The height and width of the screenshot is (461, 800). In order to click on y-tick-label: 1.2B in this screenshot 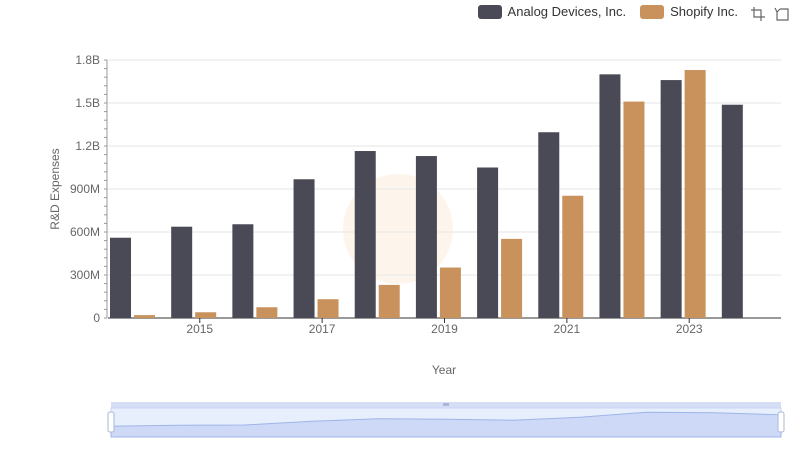, I will do `click(87, 146)`.